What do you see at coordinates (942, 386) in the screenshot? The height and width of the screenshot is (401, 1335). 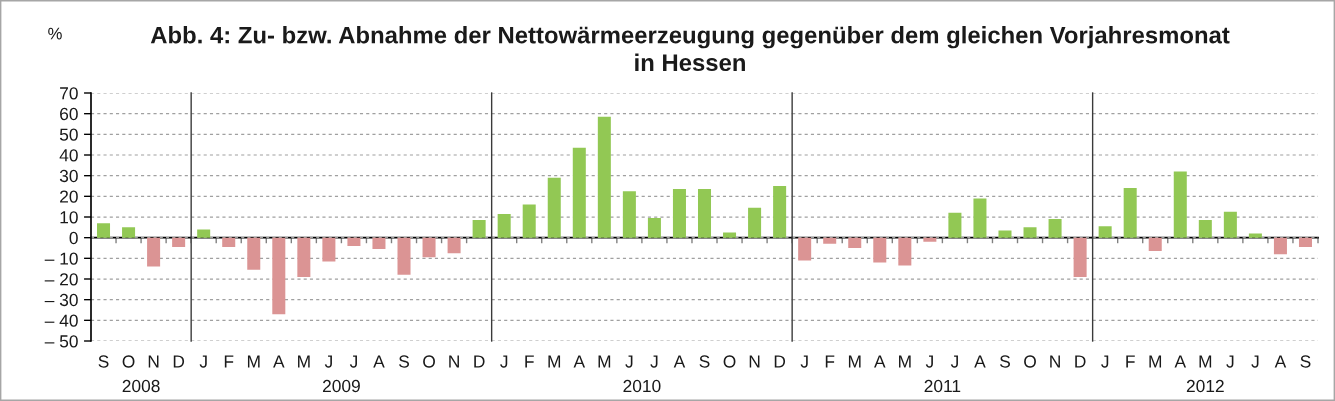 I see `x-axis-title: 2011` at bounding box center [942, 386].